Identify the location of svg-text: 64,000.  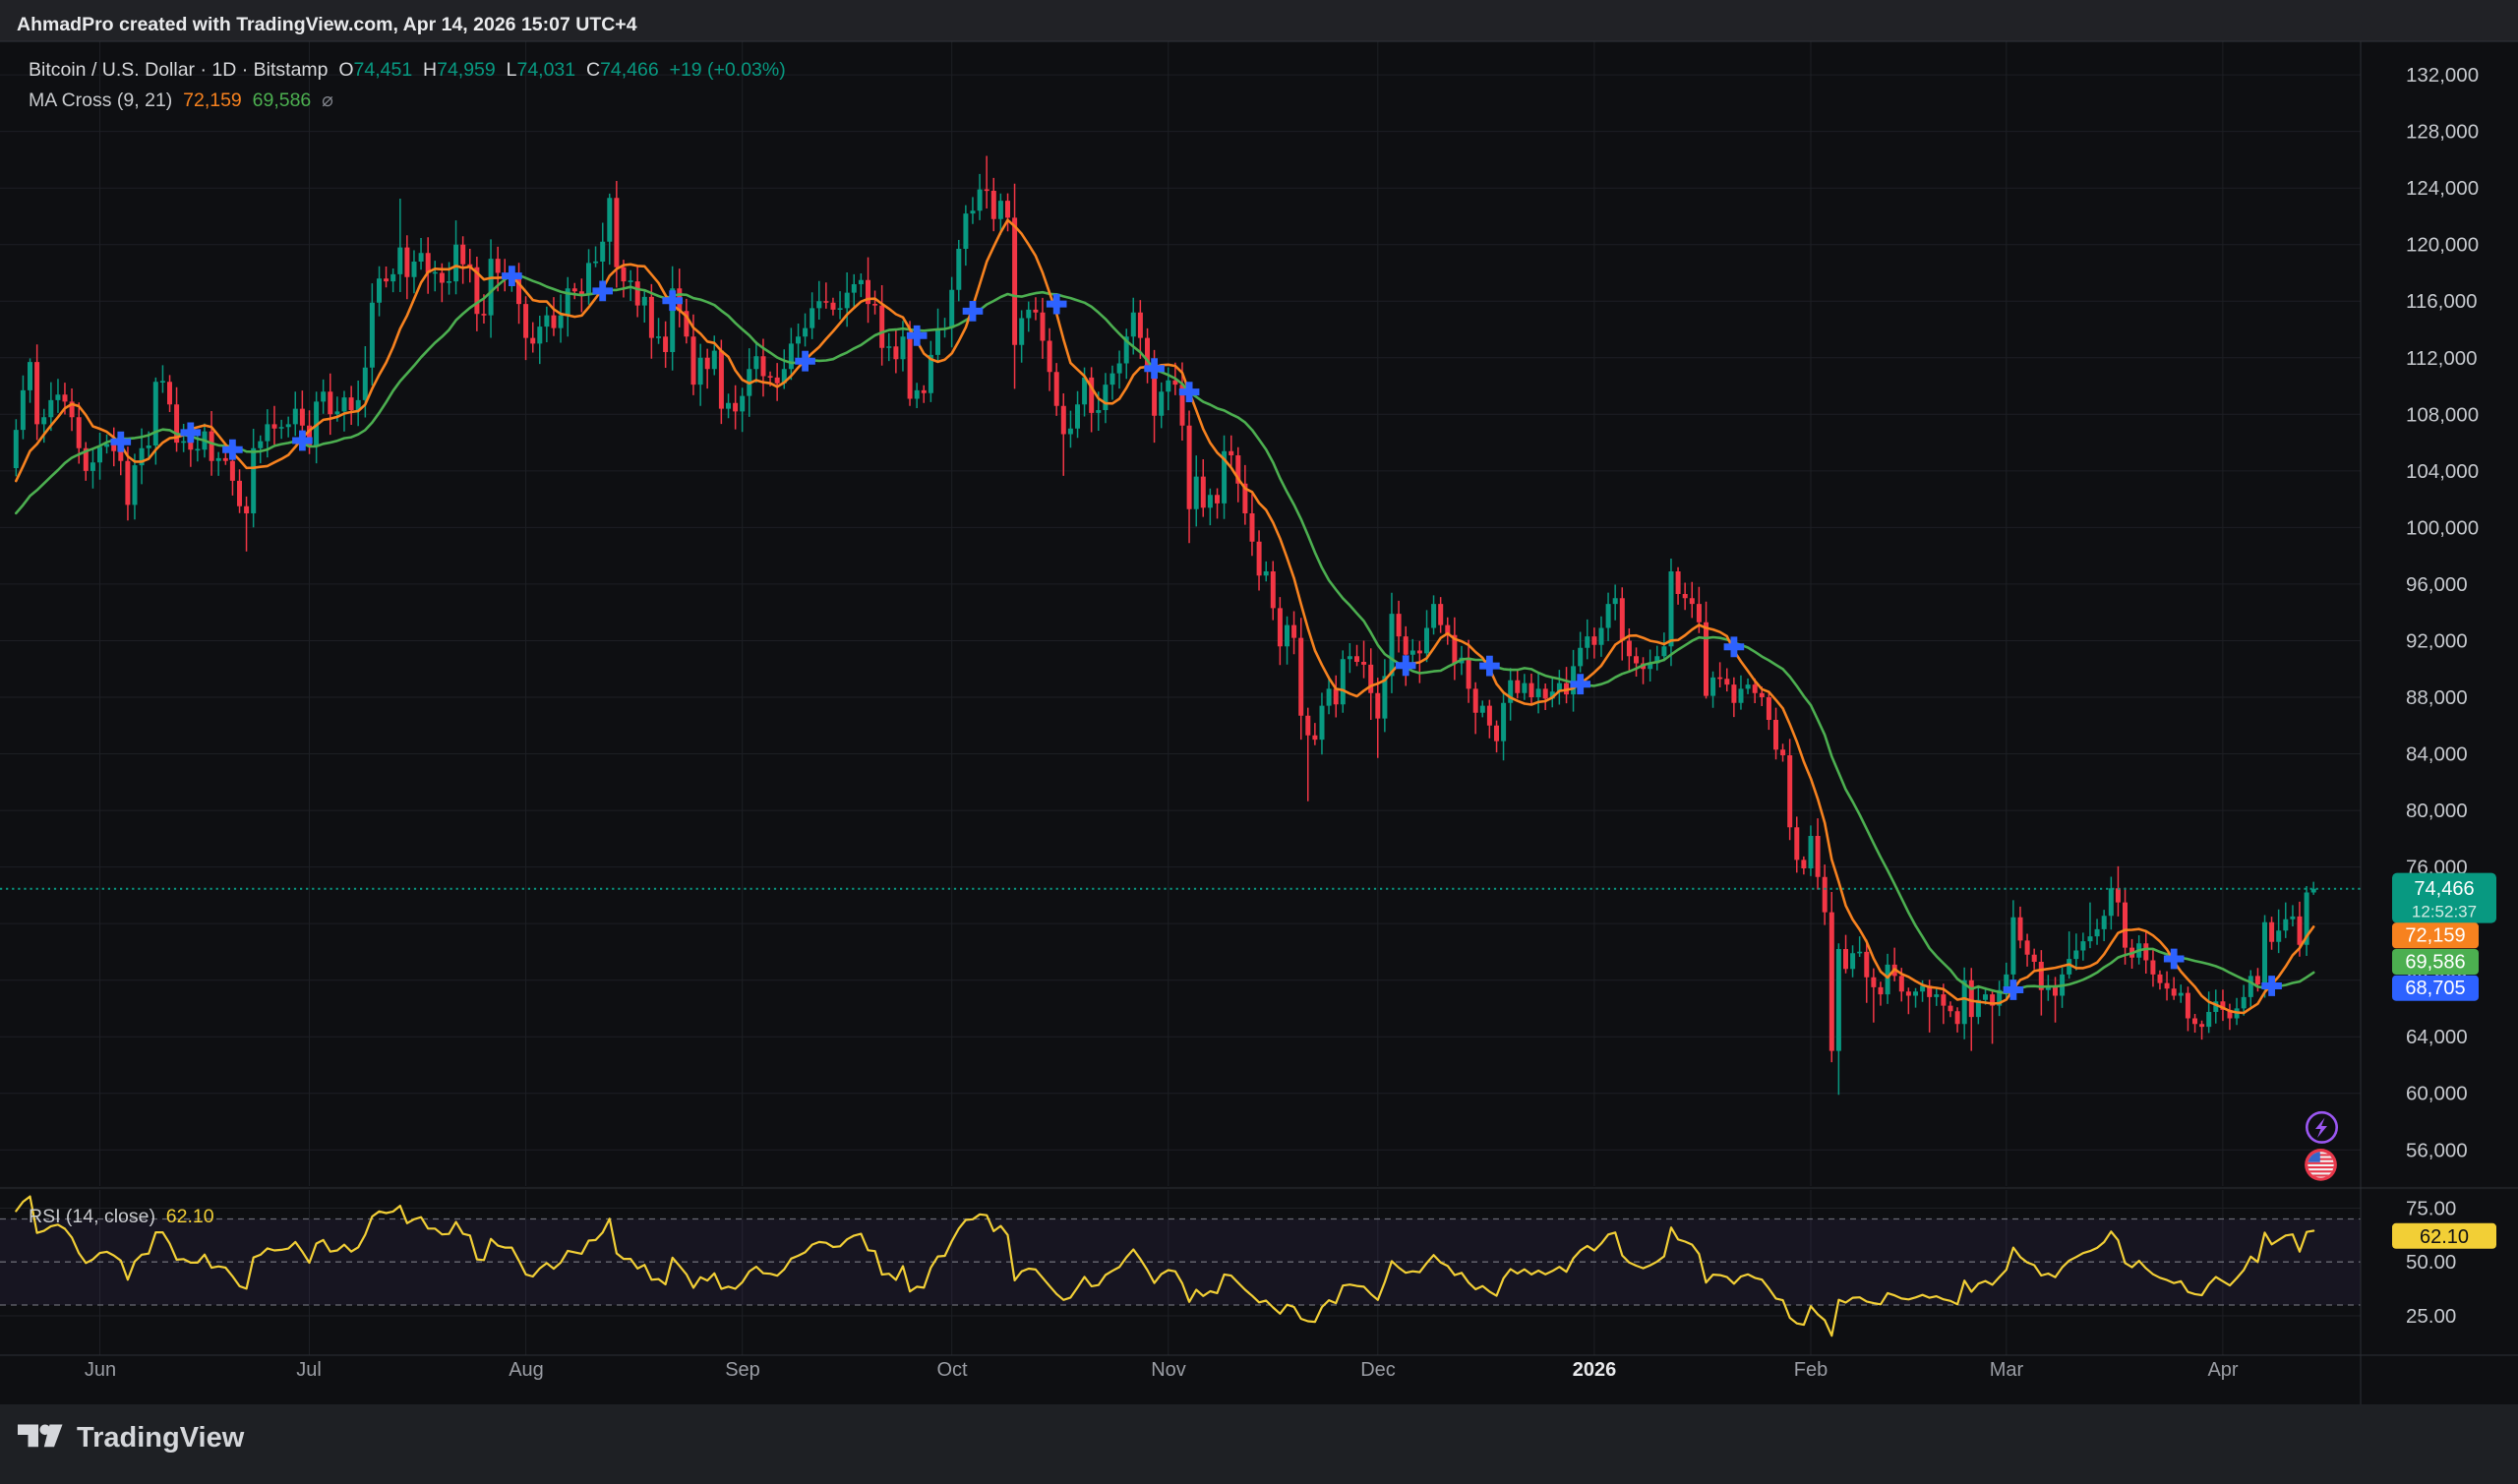
(2437, 1037).